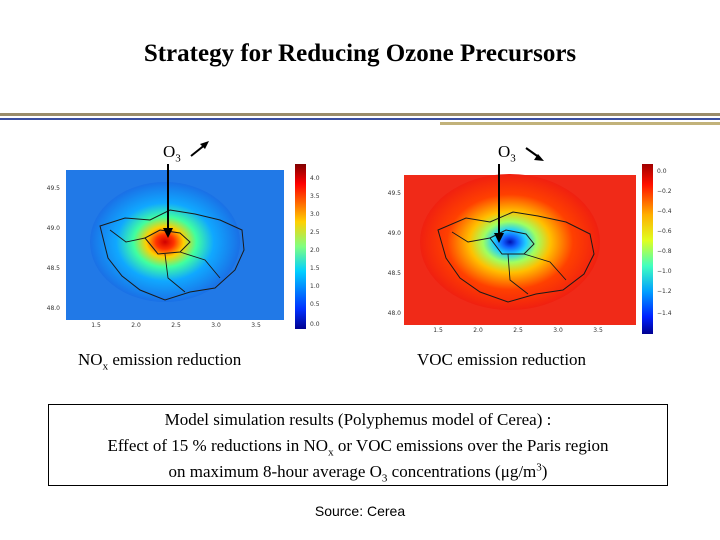 Image resolution: width=720 pixels, height=540 pixels. Describe the element at coordinates (438, 330) in the screenshot. I see `right-x-tick: 1.5` at that location.